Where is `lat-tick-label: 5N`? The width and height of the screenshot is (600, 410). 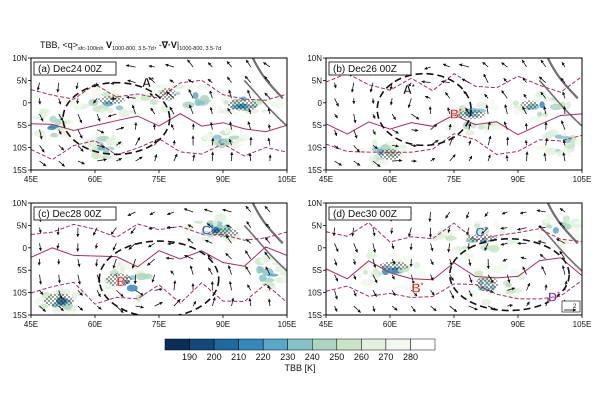 lat-tick-label: 5N is located at coordinates (317, 80).